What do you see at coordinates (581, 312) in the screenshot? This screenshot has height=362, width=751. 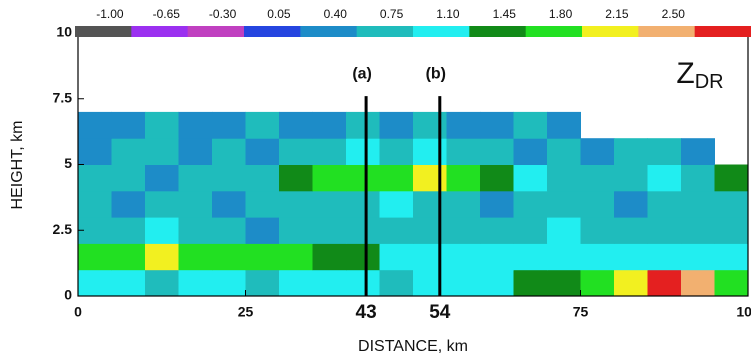 I see `x-tick-label: 75` at bounding box center [581, 312].